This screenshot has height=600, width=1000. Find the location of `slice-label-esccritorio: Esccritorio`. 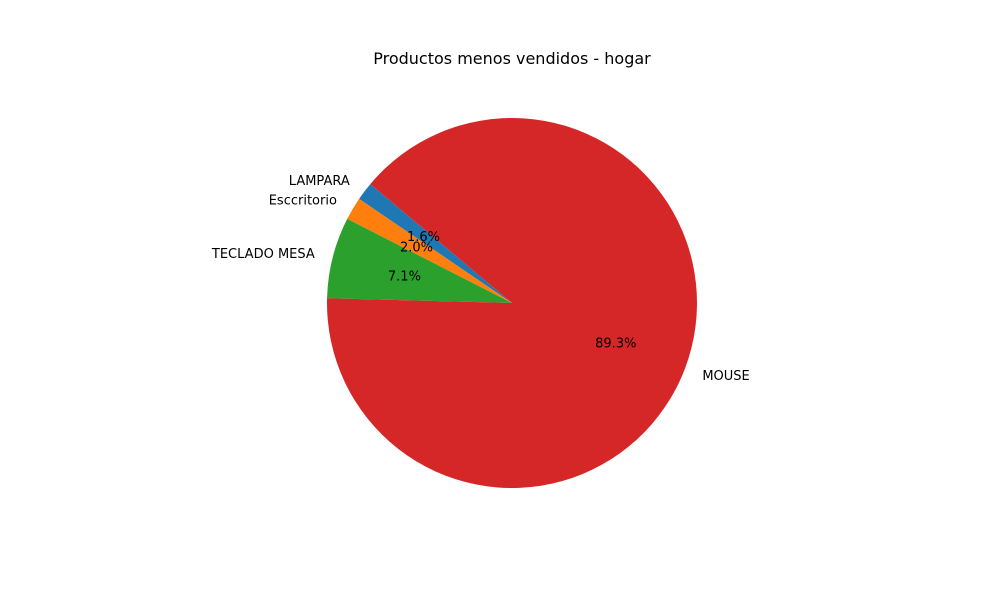

slice-label-esccritorio: Esccritorio is located at coordinates (303, 200).